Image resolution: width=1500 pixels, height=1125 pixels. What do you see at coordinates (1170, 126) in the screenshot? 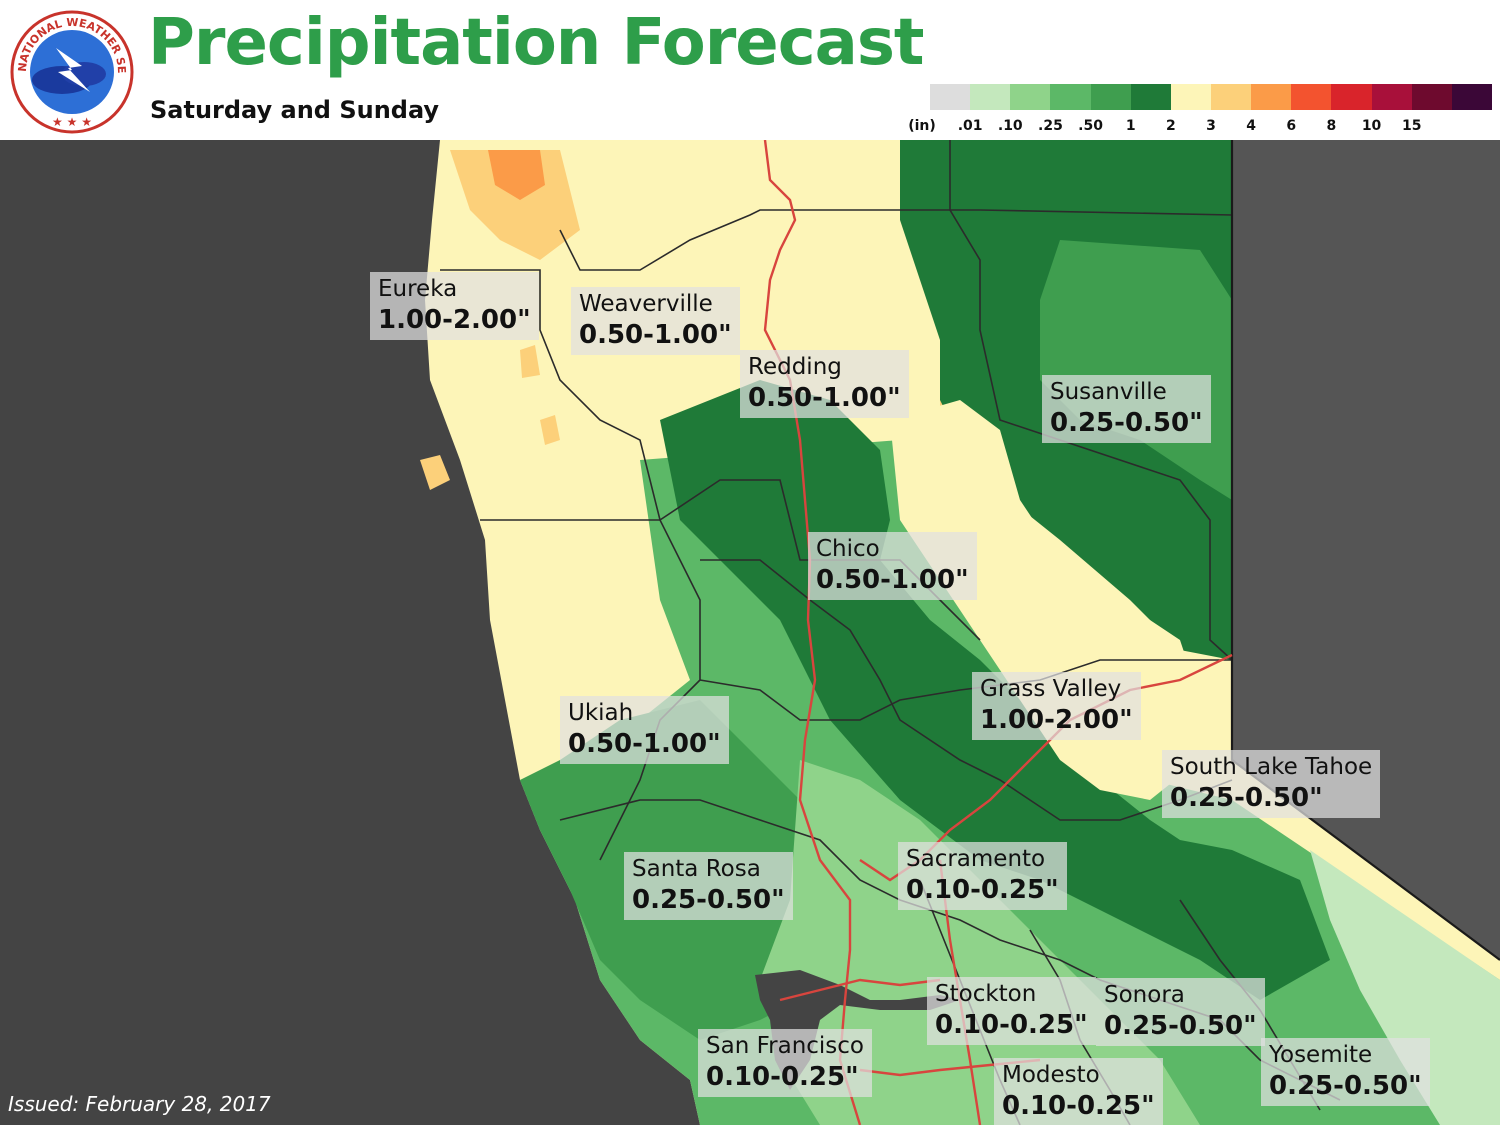
I see `legend-tick-label: 2` at bounding box center [1170, 126].